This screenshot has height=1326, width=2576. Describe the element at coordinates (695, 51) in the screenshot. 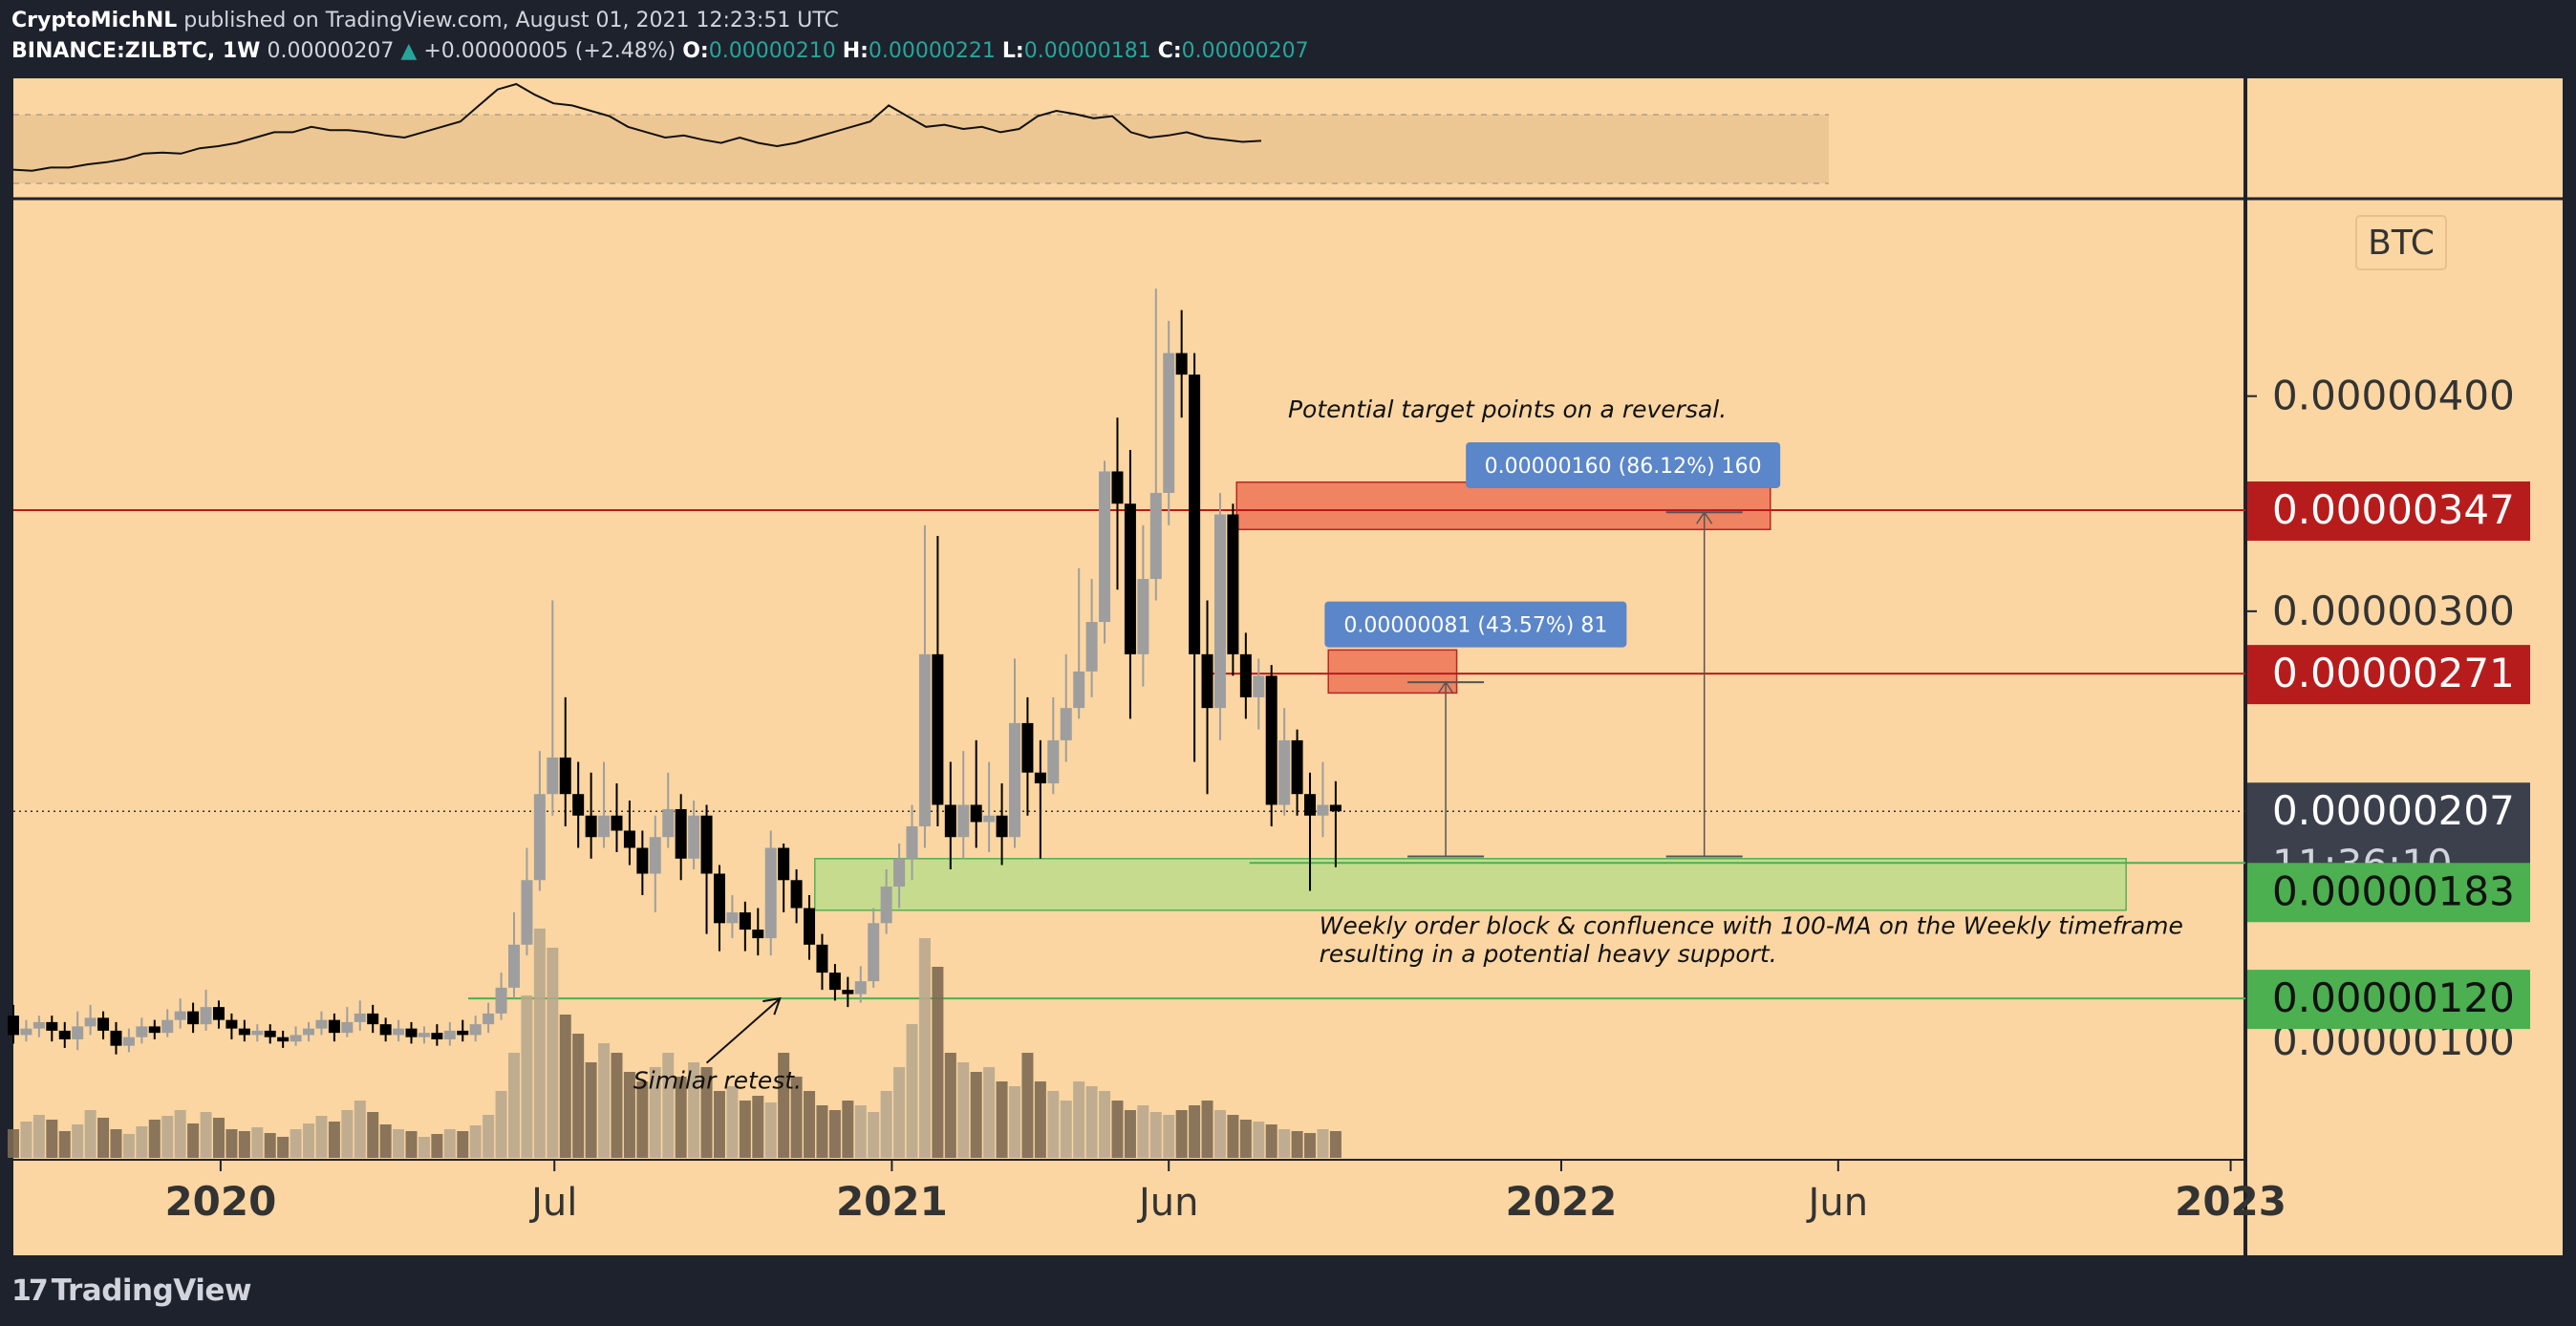

I see `open-label: O:` at that location.